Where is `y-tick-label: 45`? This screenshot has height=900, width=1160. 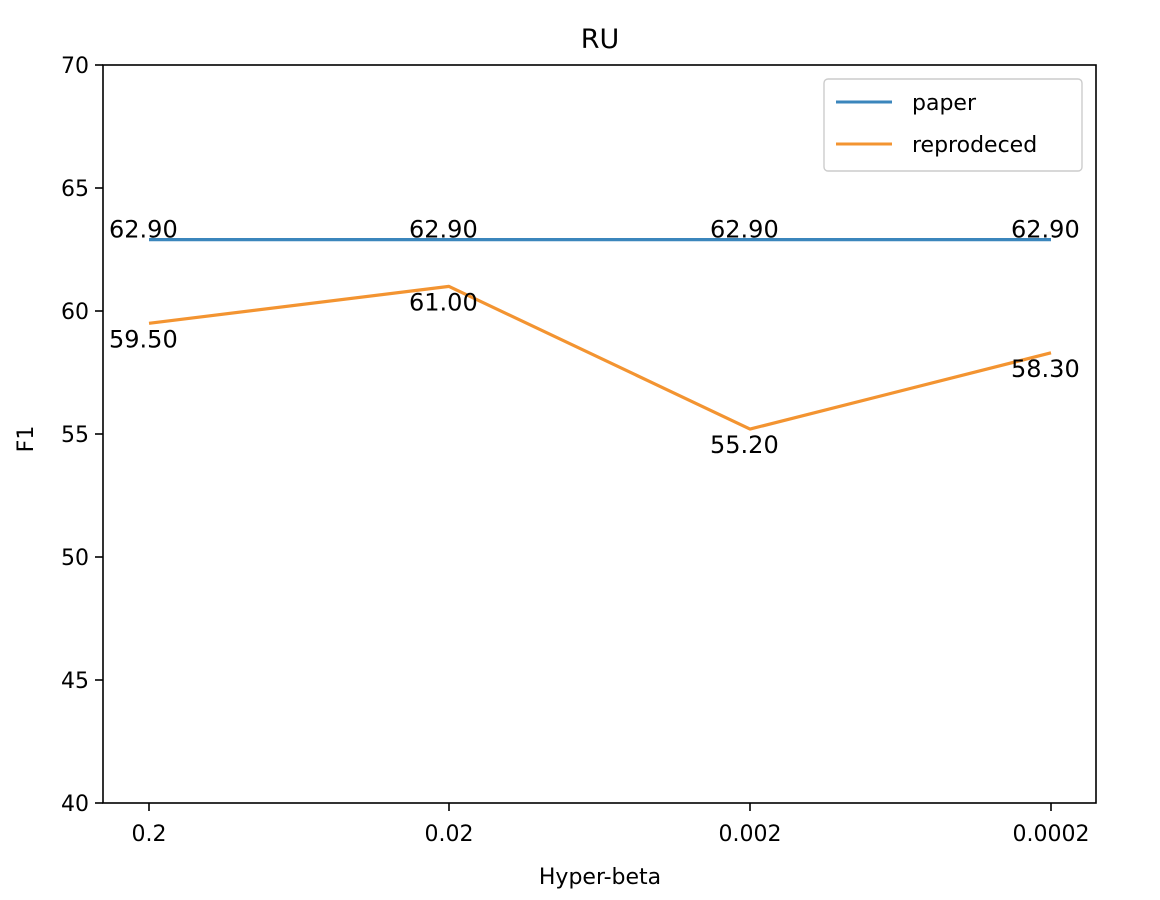
y-tick-label: 45 is located at coordinates (75, 681).